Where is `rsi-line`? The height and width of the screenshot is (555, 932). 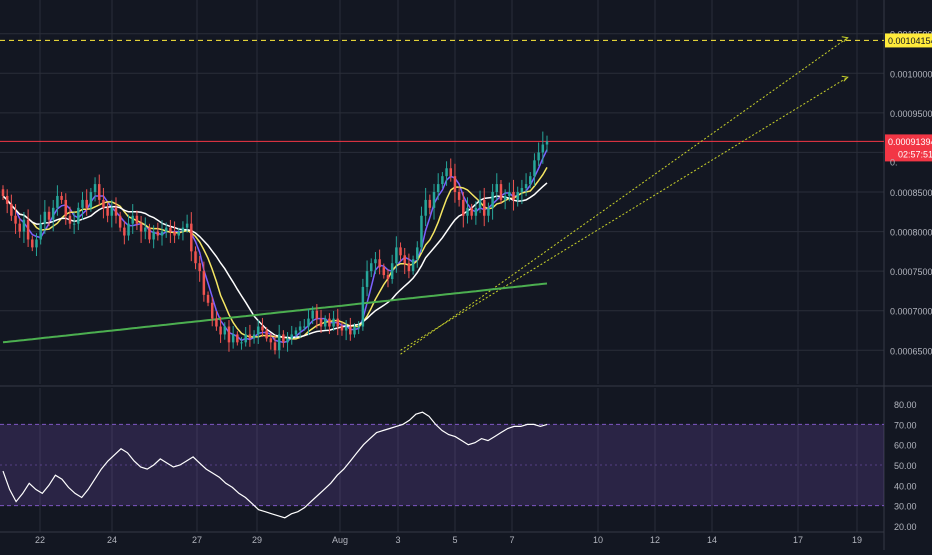 rsi-line is located at coordinates (275, 465).